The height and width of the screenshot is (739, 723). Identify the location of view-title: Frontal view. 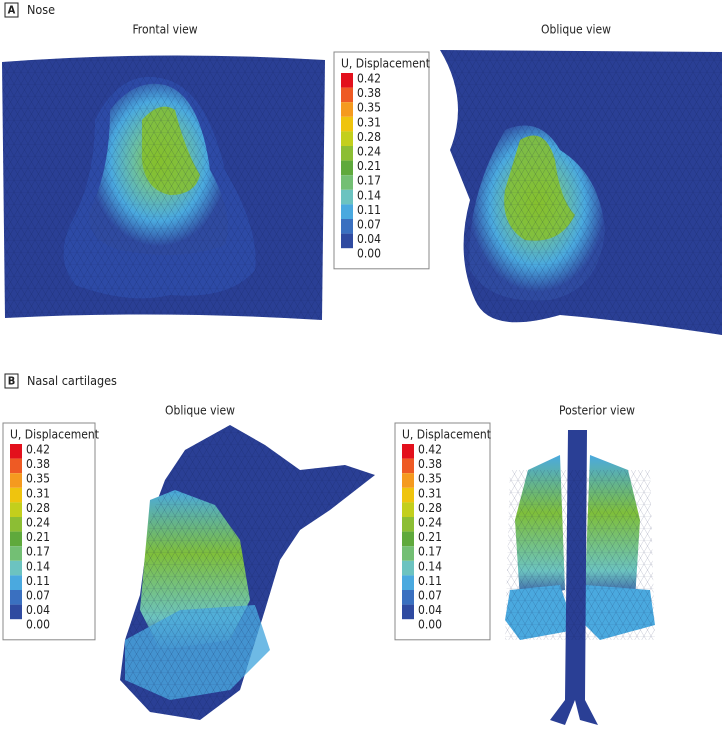
(164, 30).